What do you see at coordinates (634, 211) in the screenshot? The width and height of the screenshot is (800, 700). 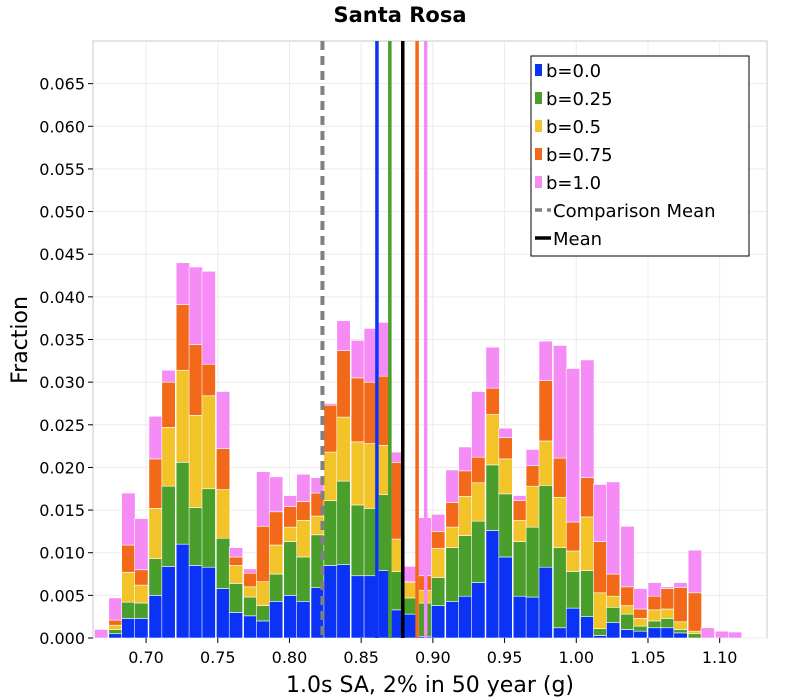 I see `legend-label: Comparison Mean` at bounding box center [634, 211].